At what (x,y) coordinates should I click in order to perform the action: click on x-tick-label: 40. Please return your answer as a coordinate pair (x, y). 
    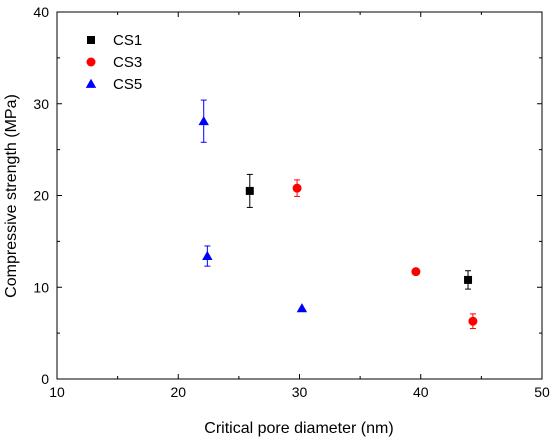
    Looking at the image, I should click on (421, 392).